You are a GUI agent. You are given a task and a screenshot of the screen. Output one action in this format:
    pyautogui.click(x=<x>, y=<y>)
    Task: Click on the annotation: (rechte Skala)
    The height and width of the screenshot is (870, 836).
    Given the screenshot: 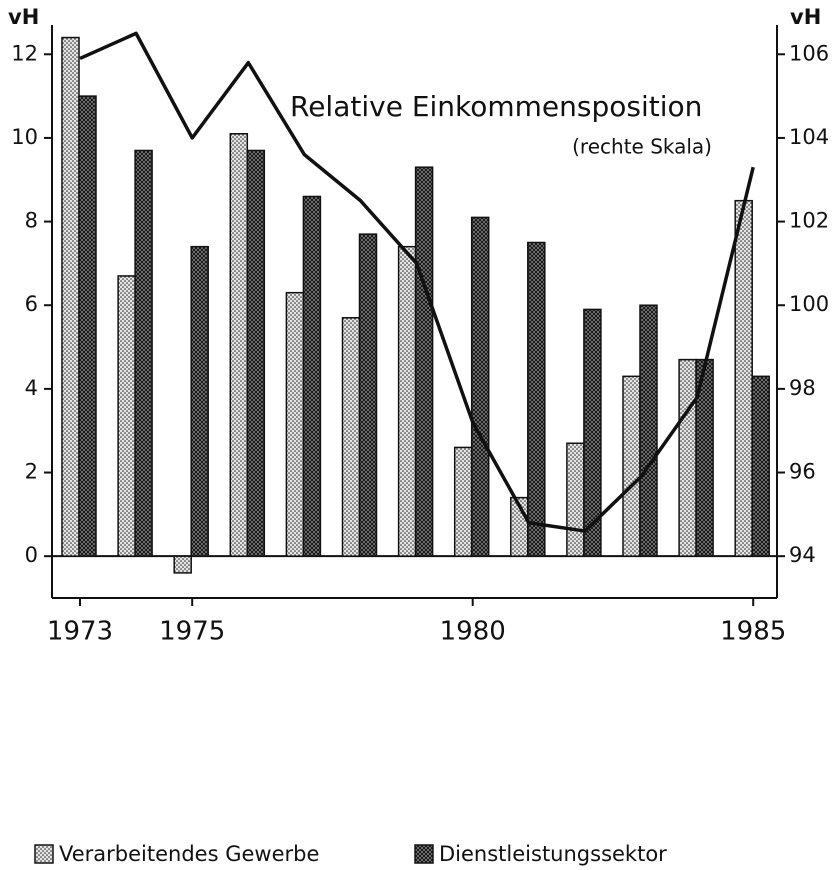 What is the action you would take?
    pyautogui.click(x=642, y=147)
    